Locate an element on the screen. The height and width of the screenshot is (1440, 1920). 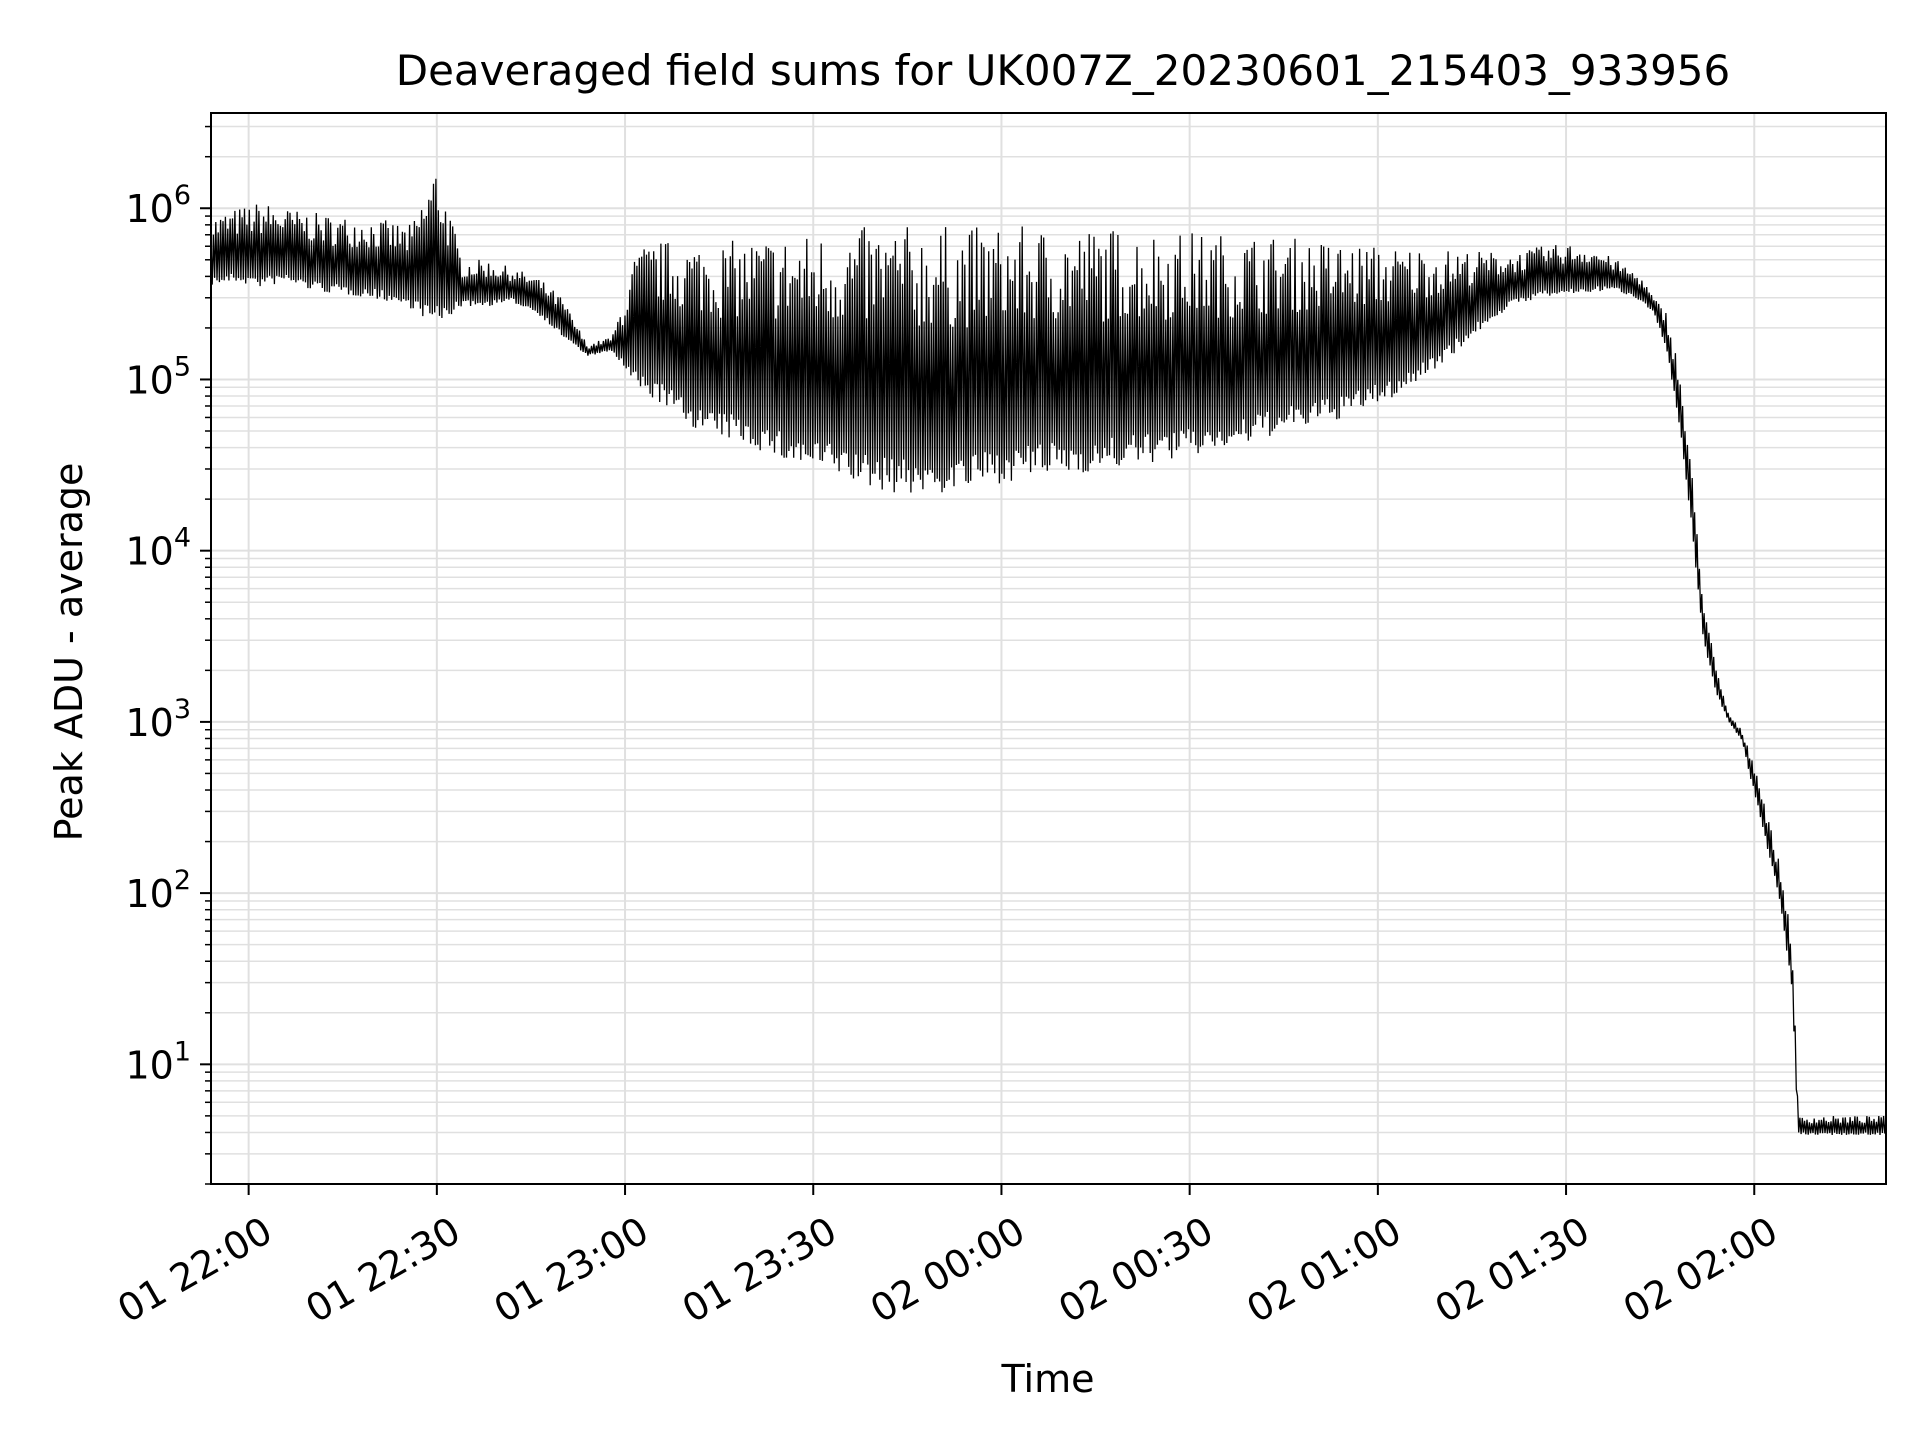
y-tick-label: 10⁵ is located at coordinates (158, 376).